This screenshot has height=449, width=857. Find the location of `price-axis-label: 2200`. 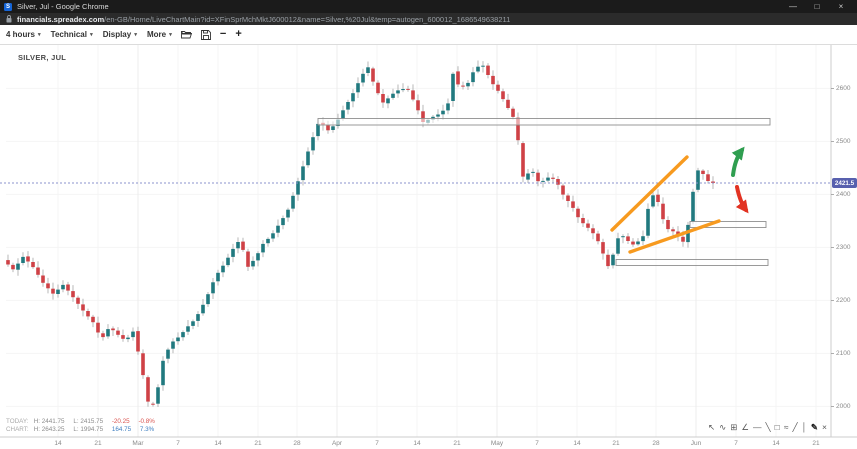

price-axis-label: 2200 is located at coordinates (843, 300).